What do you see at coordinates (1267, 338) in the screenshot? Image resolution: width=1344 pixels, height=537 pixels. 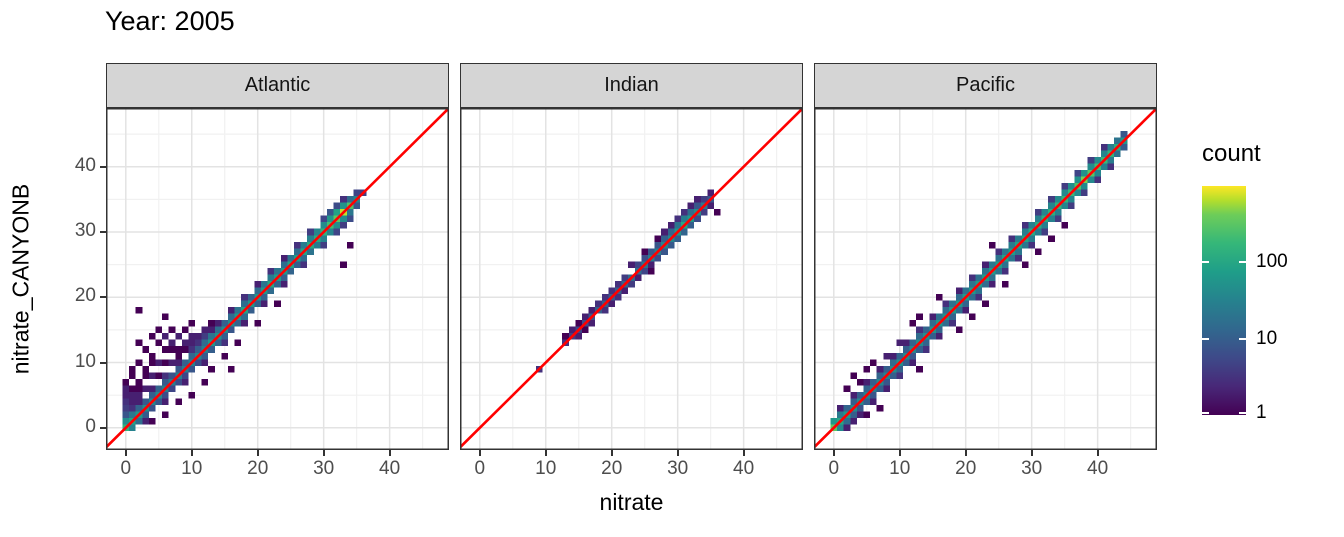 I see `colorbar-tick-label: 10` at bounding box center [1267, 338].